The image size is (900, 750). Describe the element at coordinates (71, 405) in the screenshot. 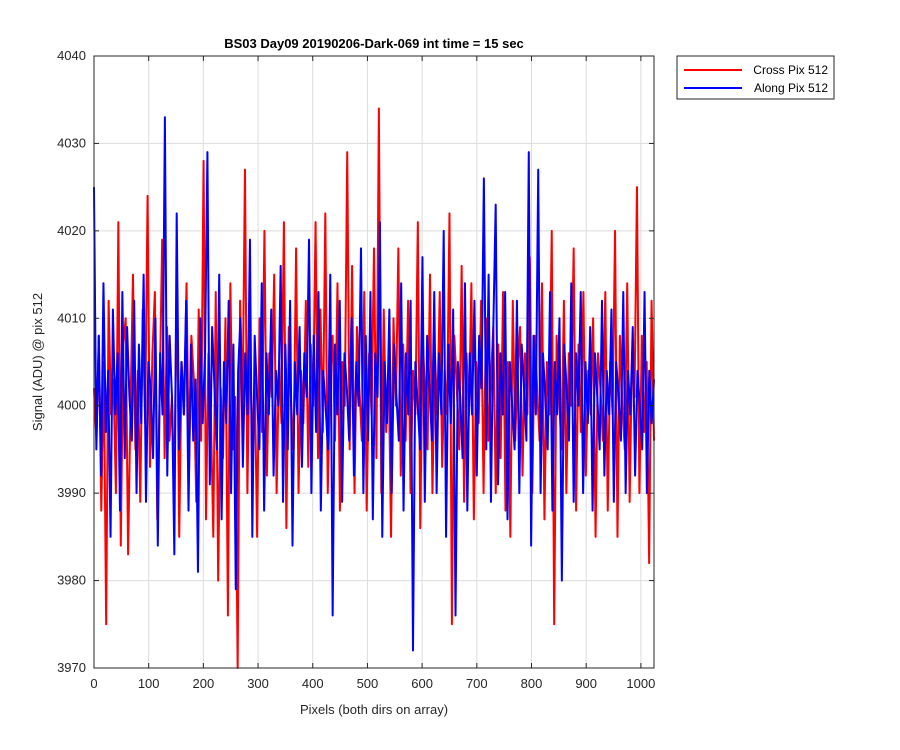

I see `y-tick-label: 4000` at that location.